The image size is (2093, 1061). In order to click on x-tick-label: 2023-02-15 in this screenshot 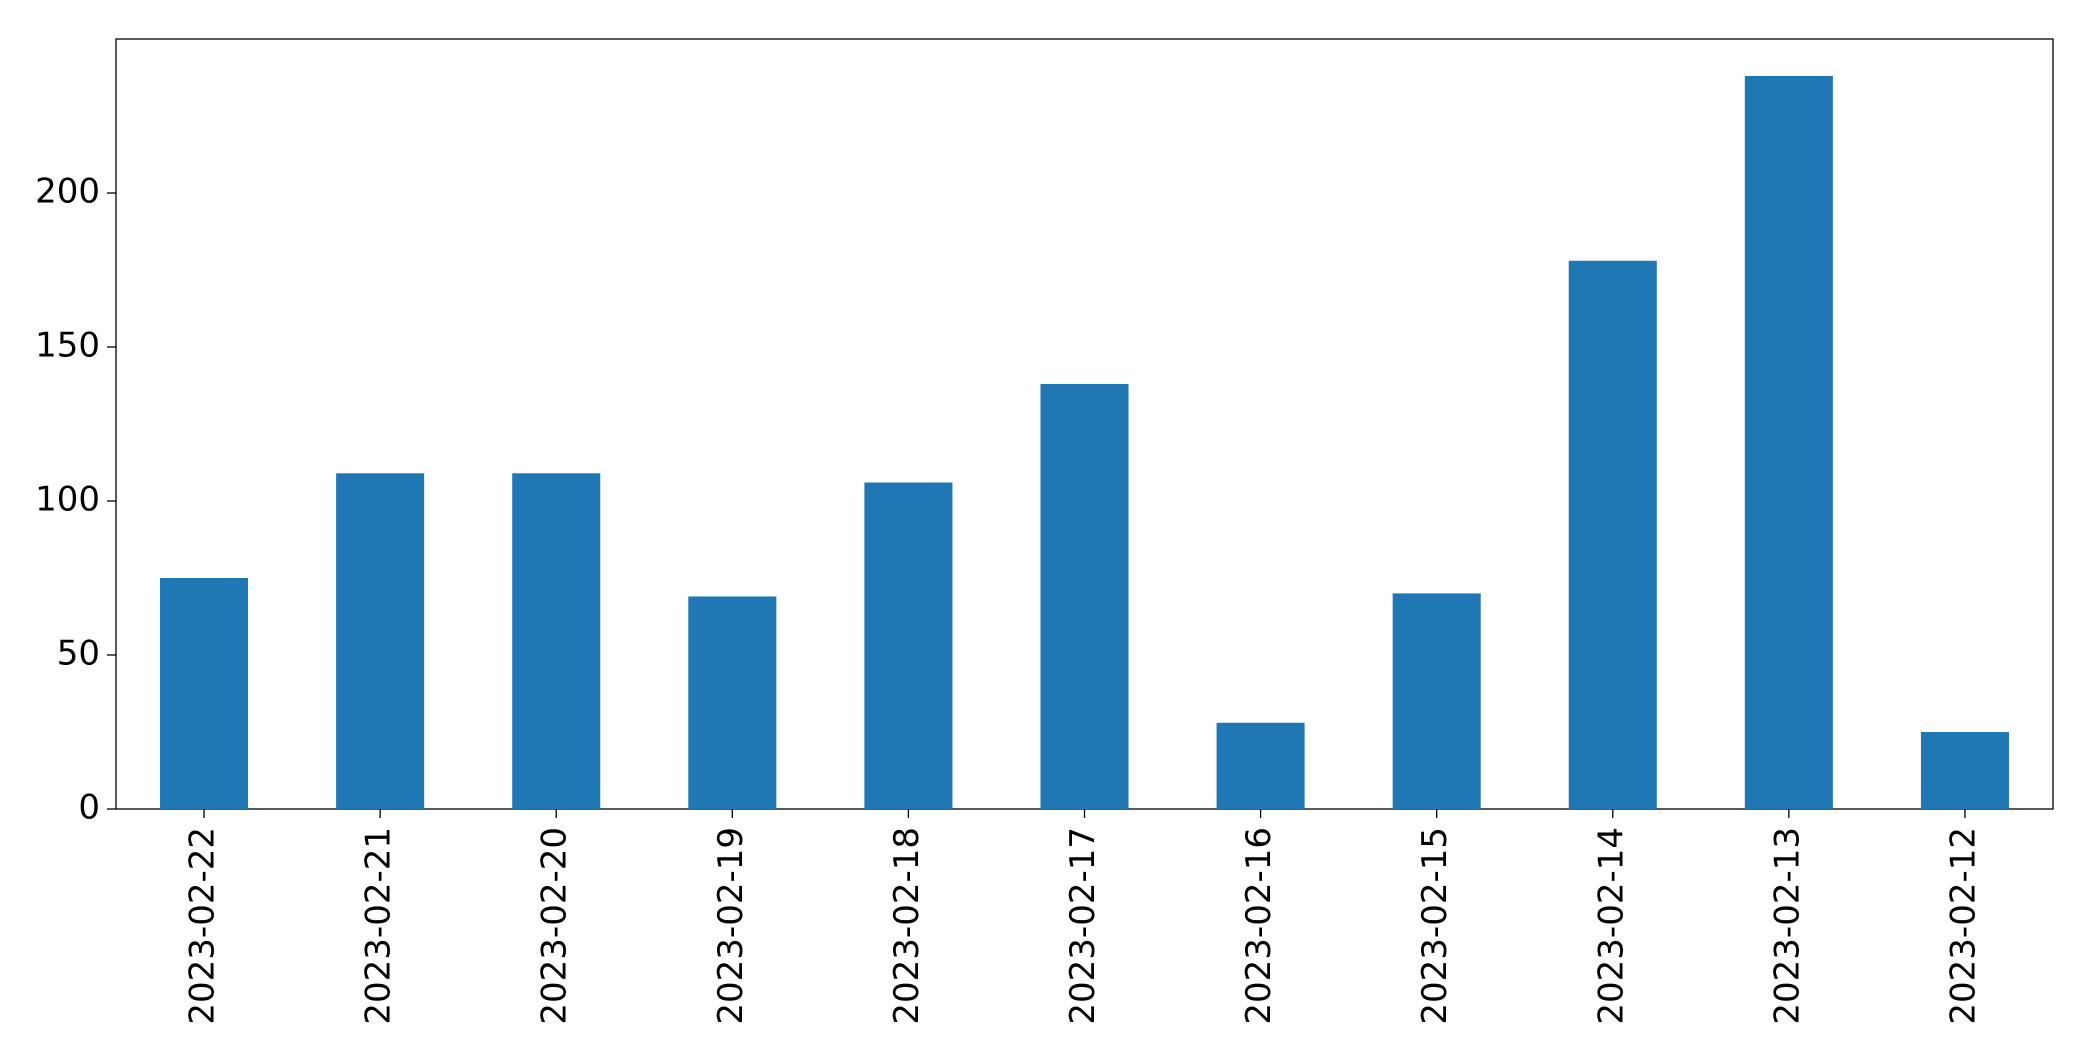, I will do `click(1435, 926)`.